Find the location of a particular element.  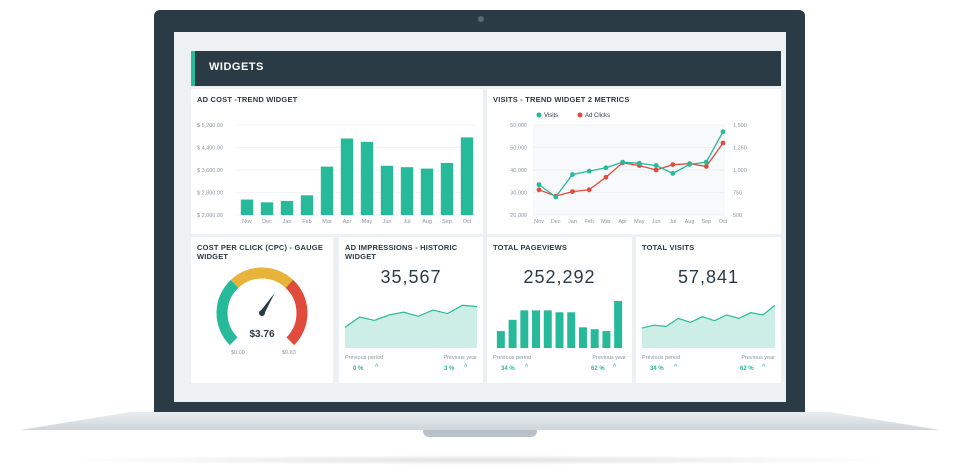

y-left-tick-label: 40,000 is located at coordinates (518, 171).